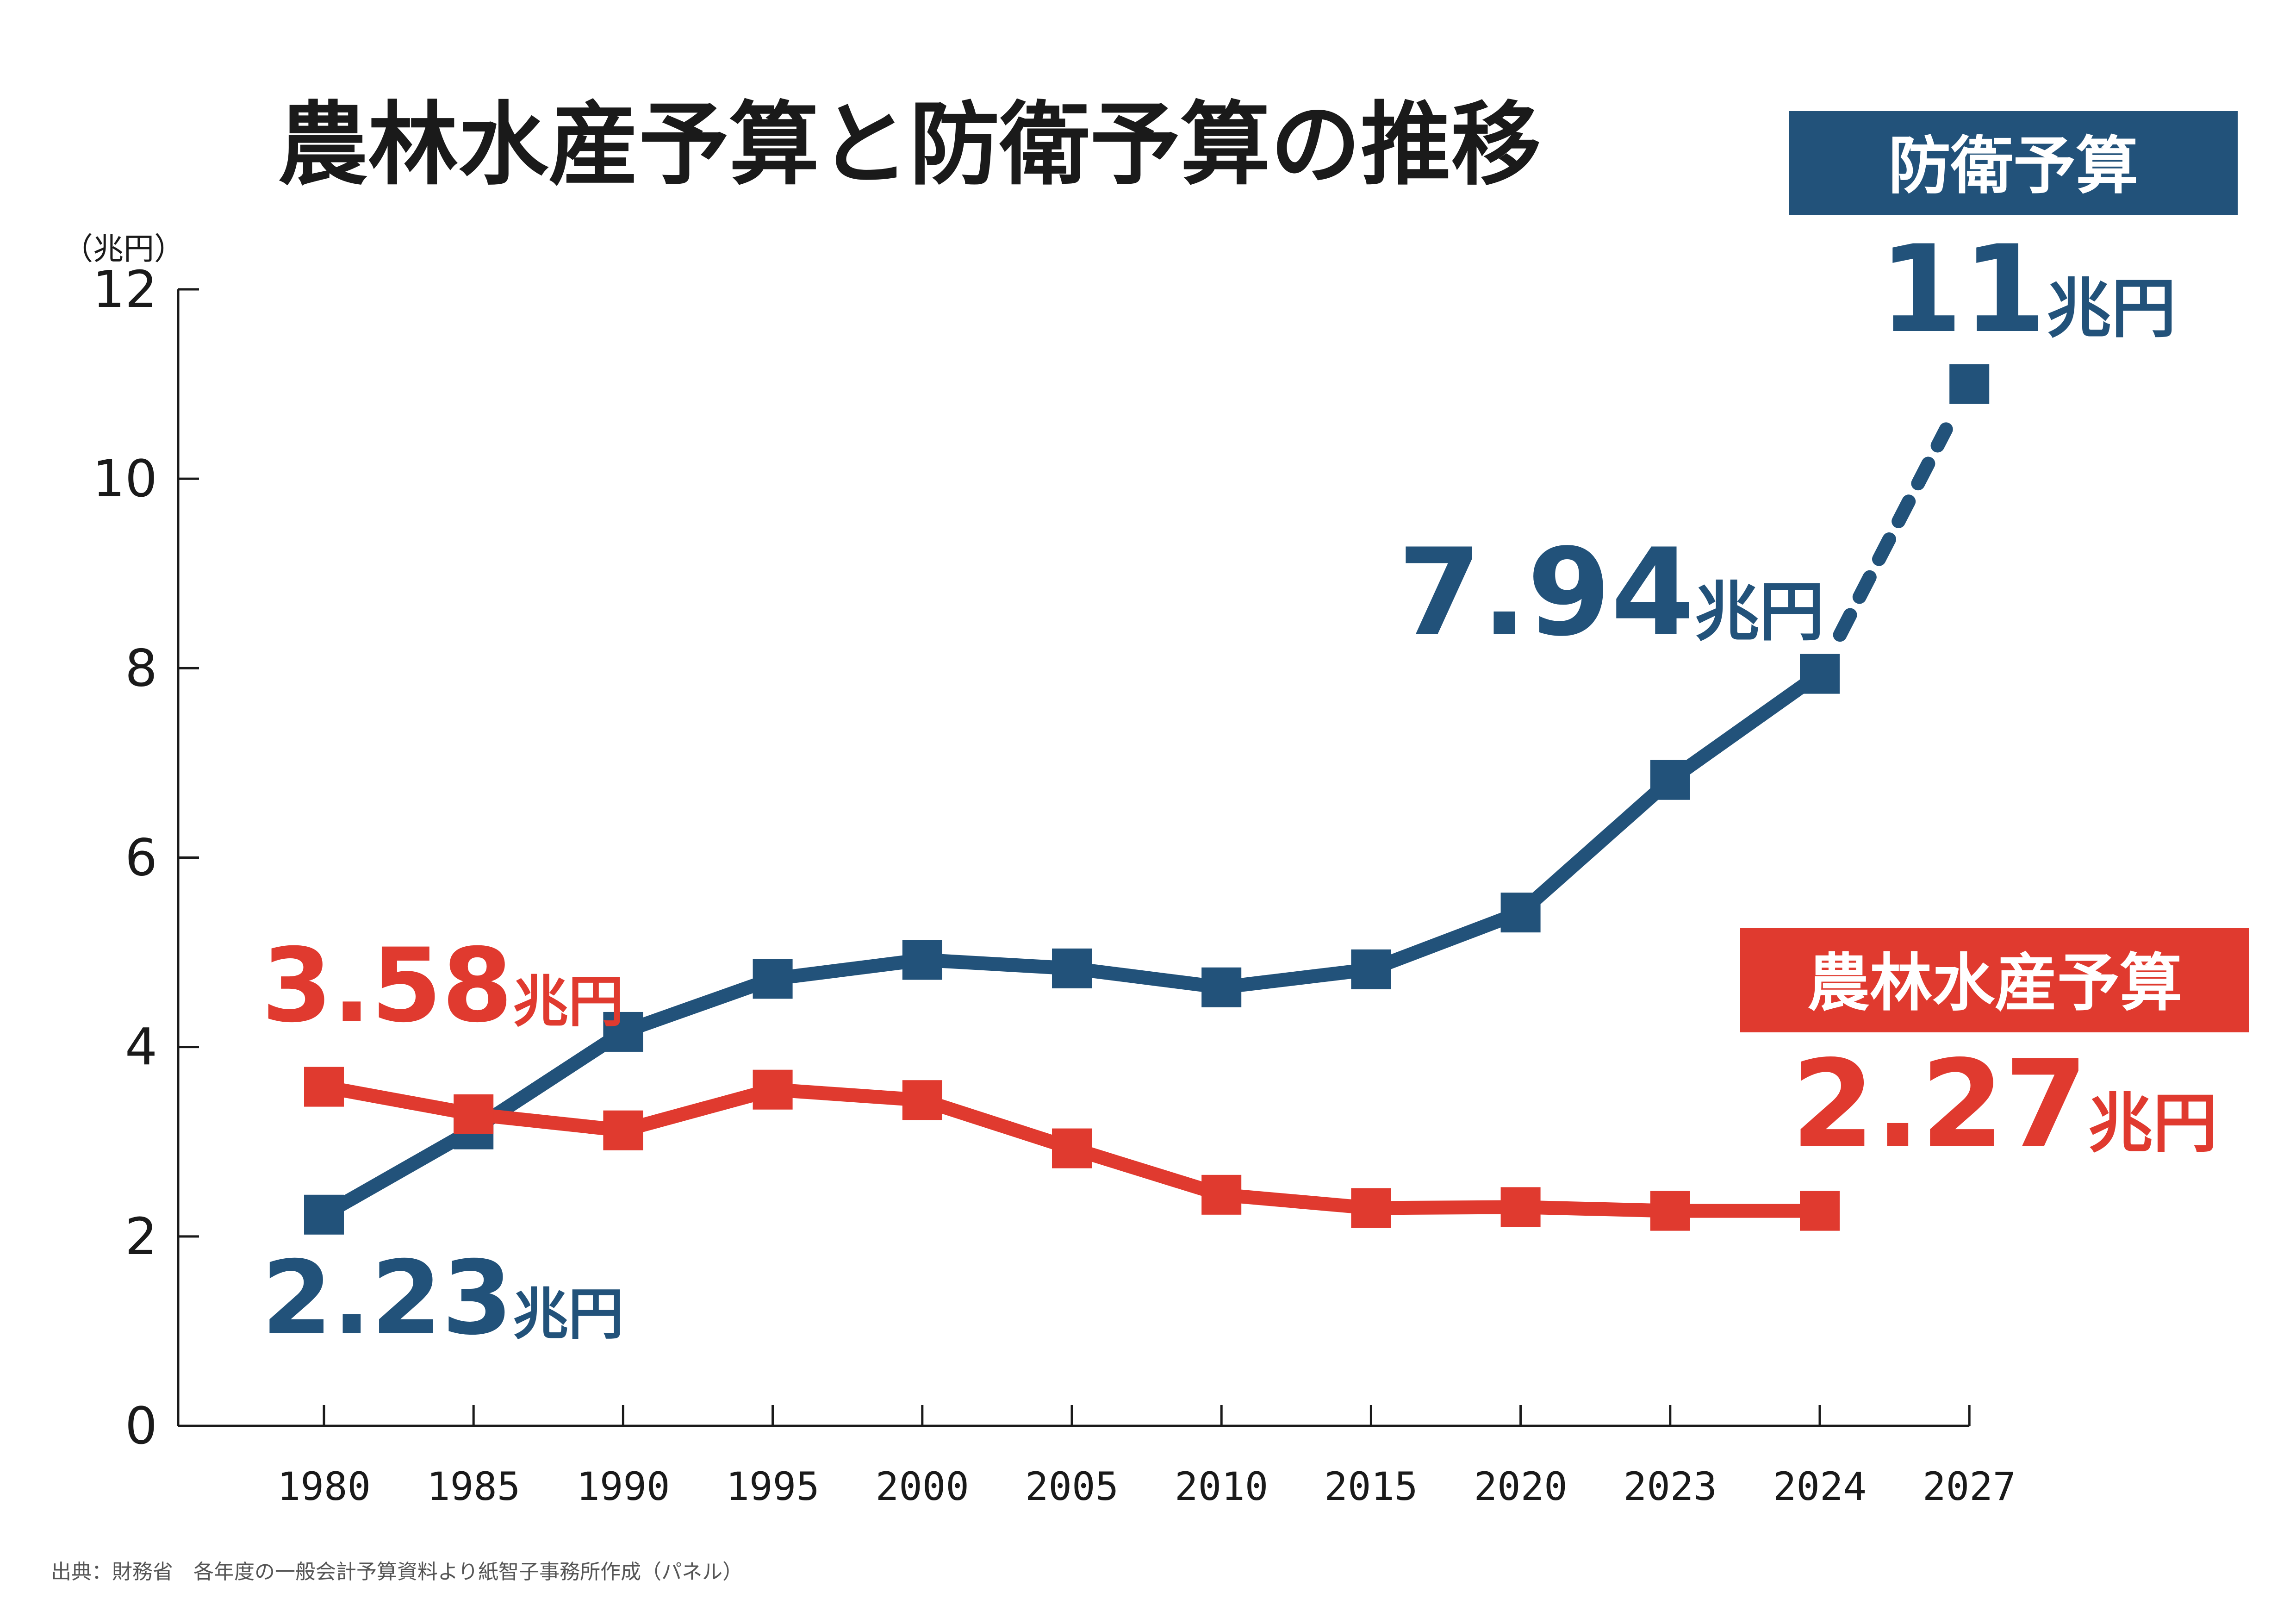  I want to click on legend-defense-box, so click(2013, 163).